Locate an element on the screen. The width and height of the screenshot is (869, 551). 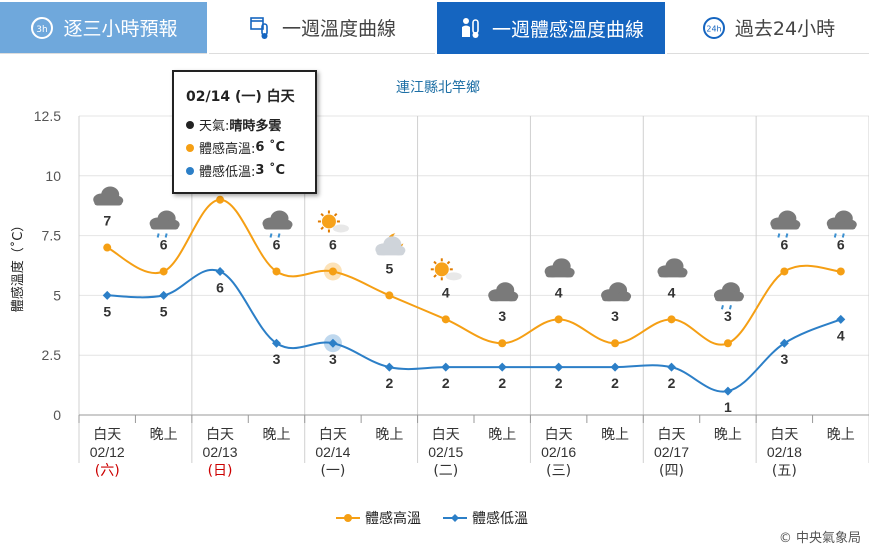
legend: 體感高溫 體感低溫 is located at coordinates (443, 518).